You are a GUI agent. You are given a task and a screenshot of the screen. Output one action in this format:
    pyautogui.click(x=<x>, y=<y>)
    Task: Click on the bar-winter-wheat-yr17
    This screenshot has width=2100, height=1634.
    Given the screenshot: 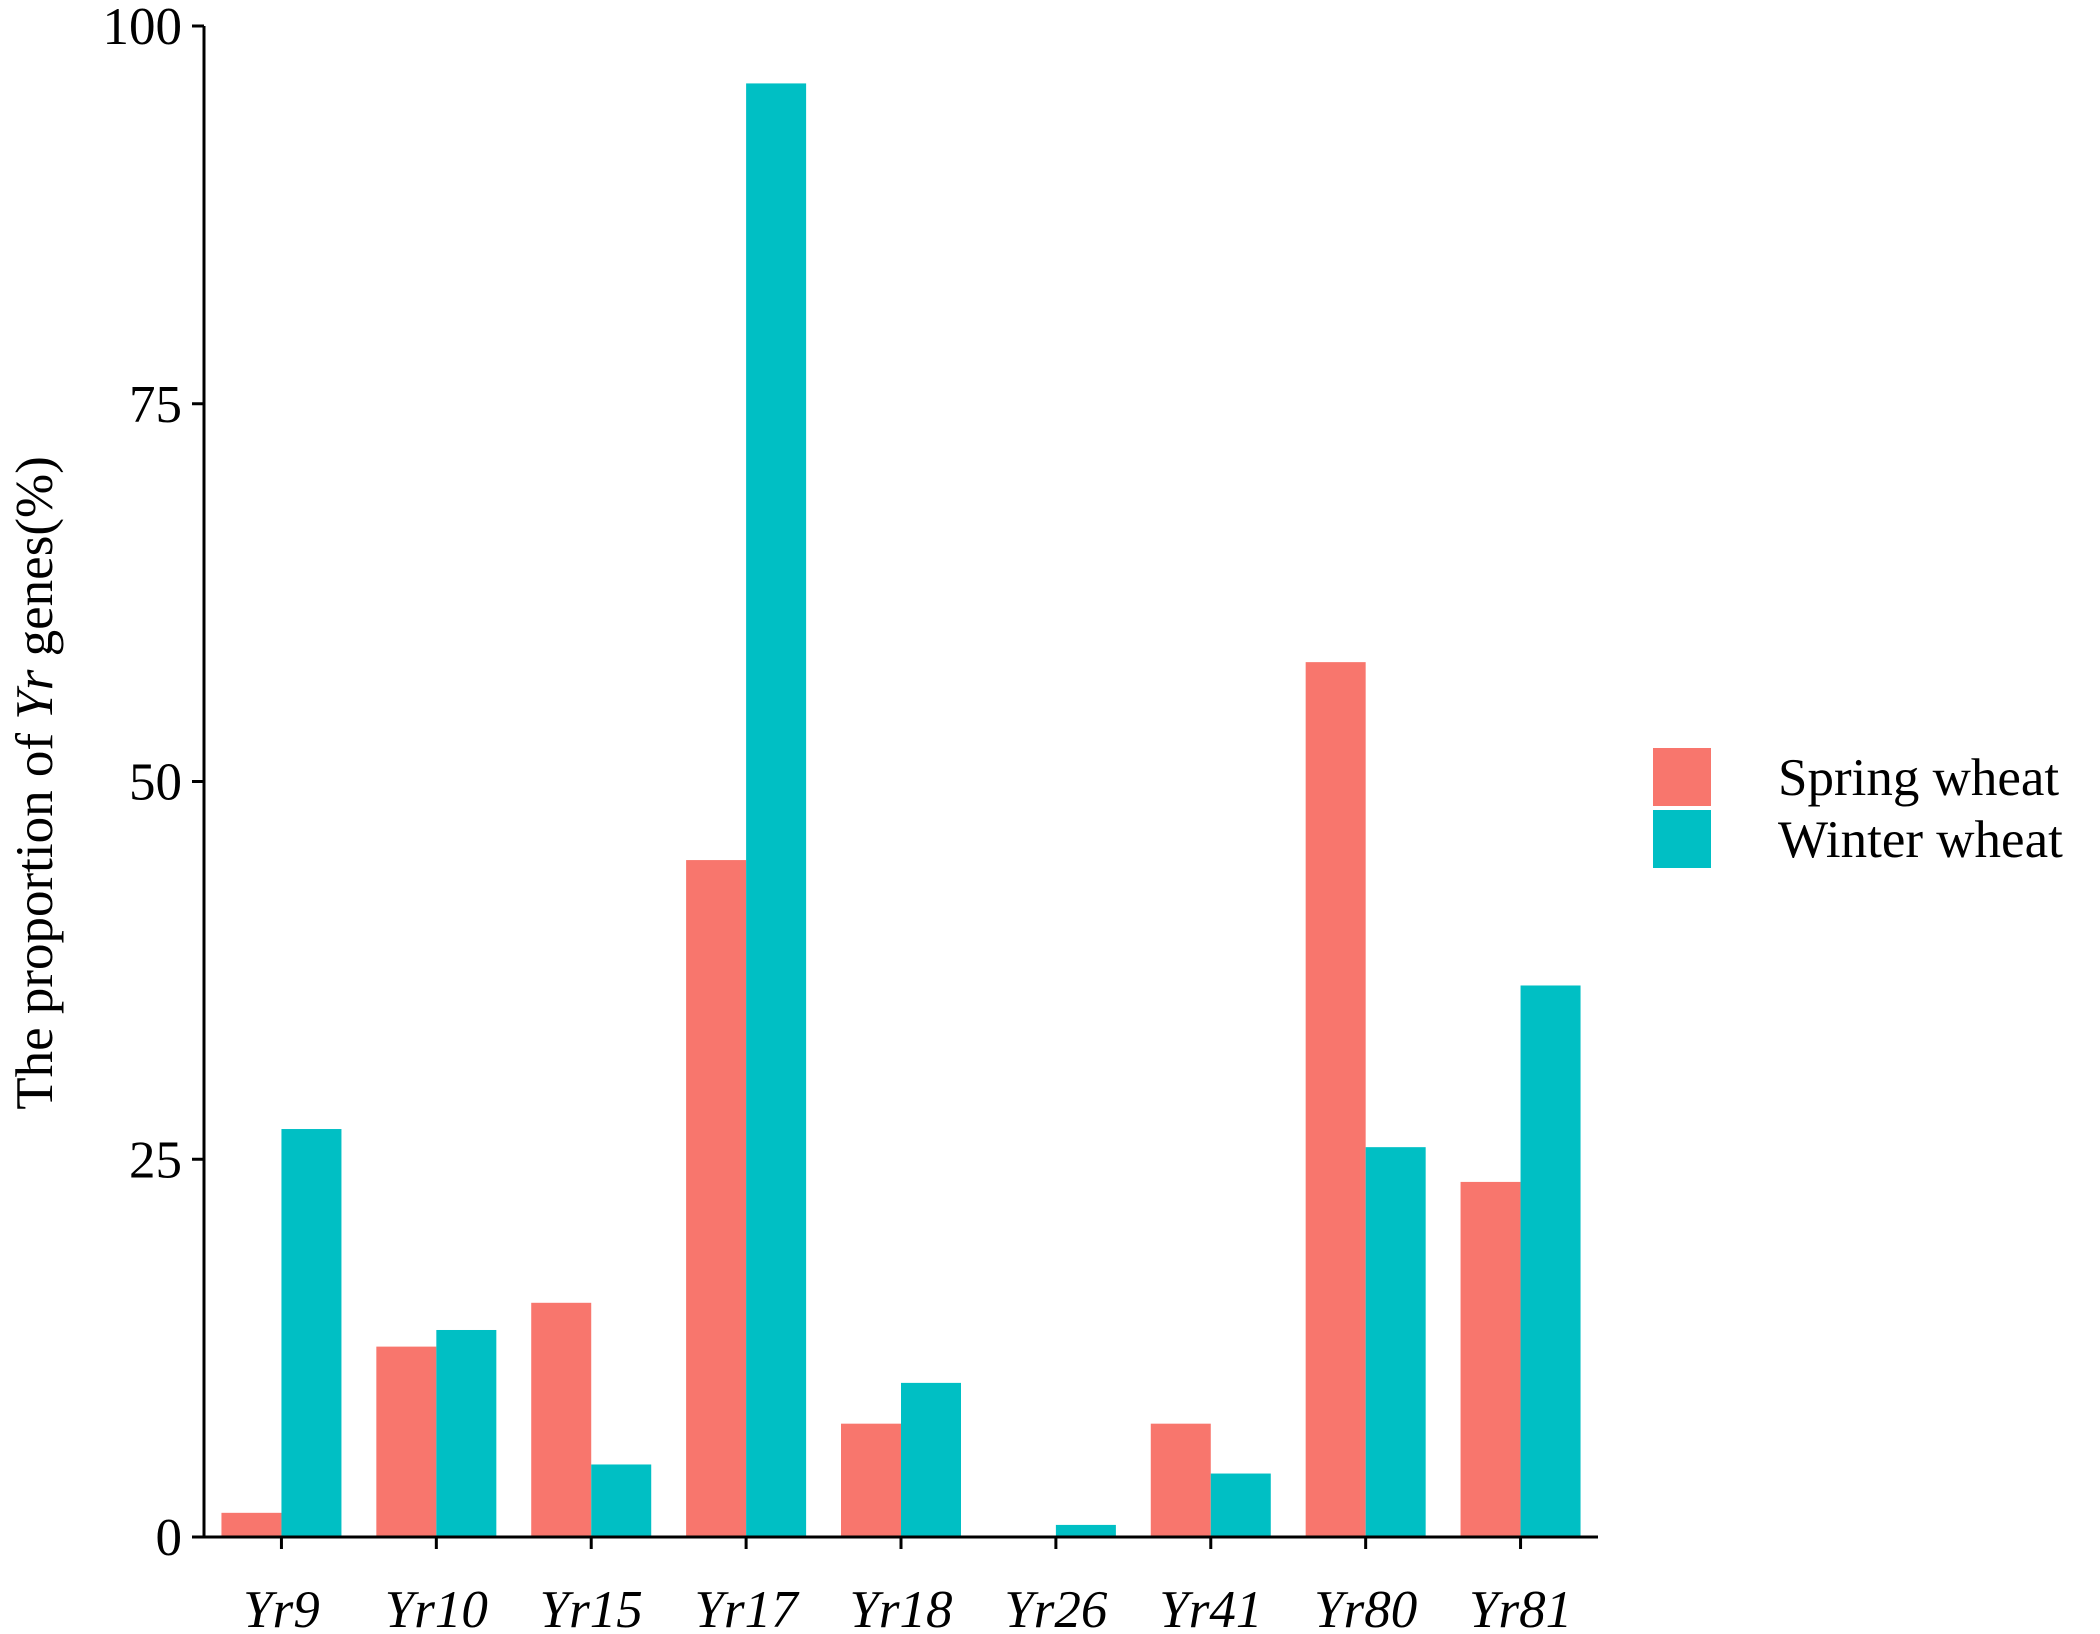 What is the action you would take?
    pyautogui.click(x=776, y=810)
    